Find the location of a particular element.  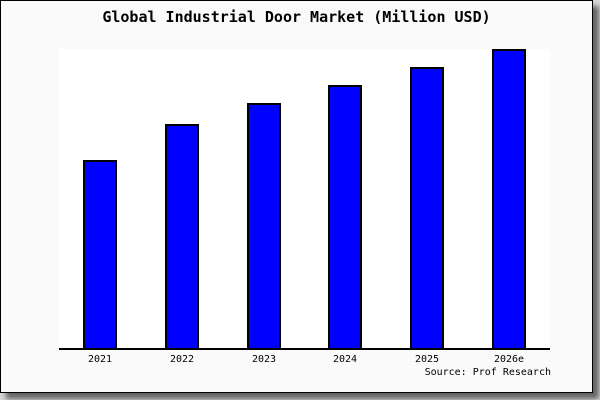

x-tick-2025: 2025 is located at coordinates (427, 359).